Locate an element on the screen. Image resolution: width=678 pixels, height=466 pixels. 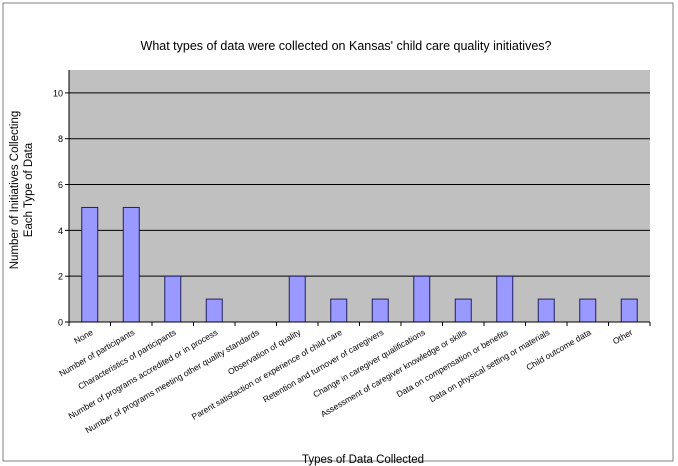
y-tick-label: 10 is located at coordinates (58, 93).